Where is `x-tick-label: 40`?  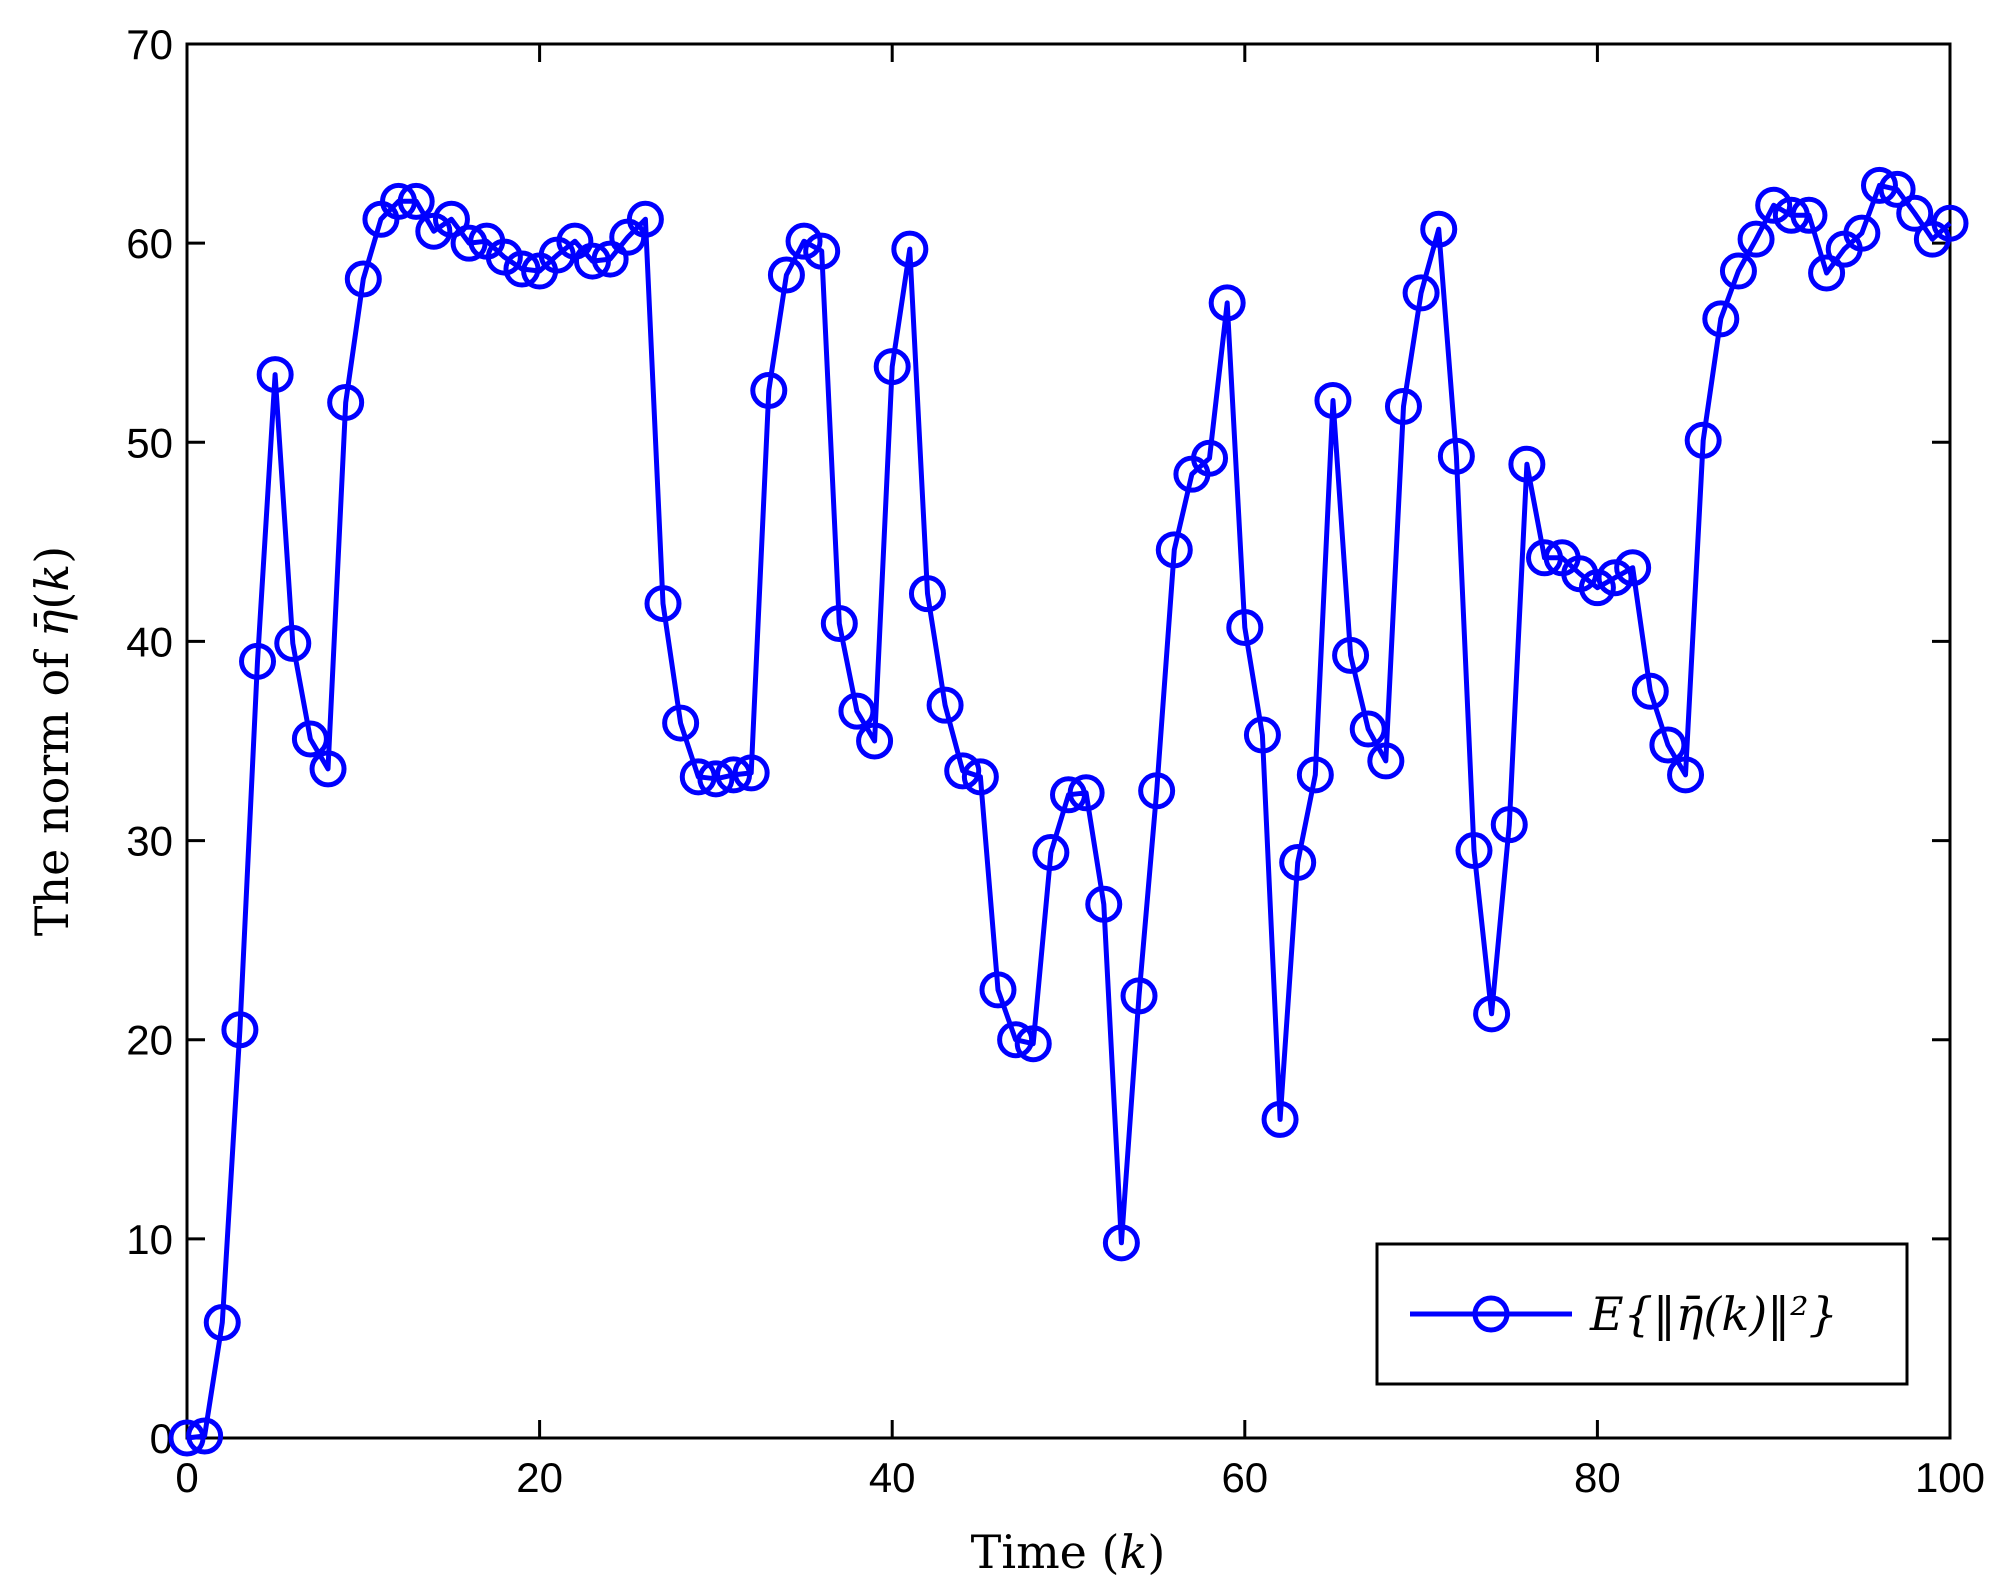 x-tick-label: 40 is located at coordinates (892, 1477).